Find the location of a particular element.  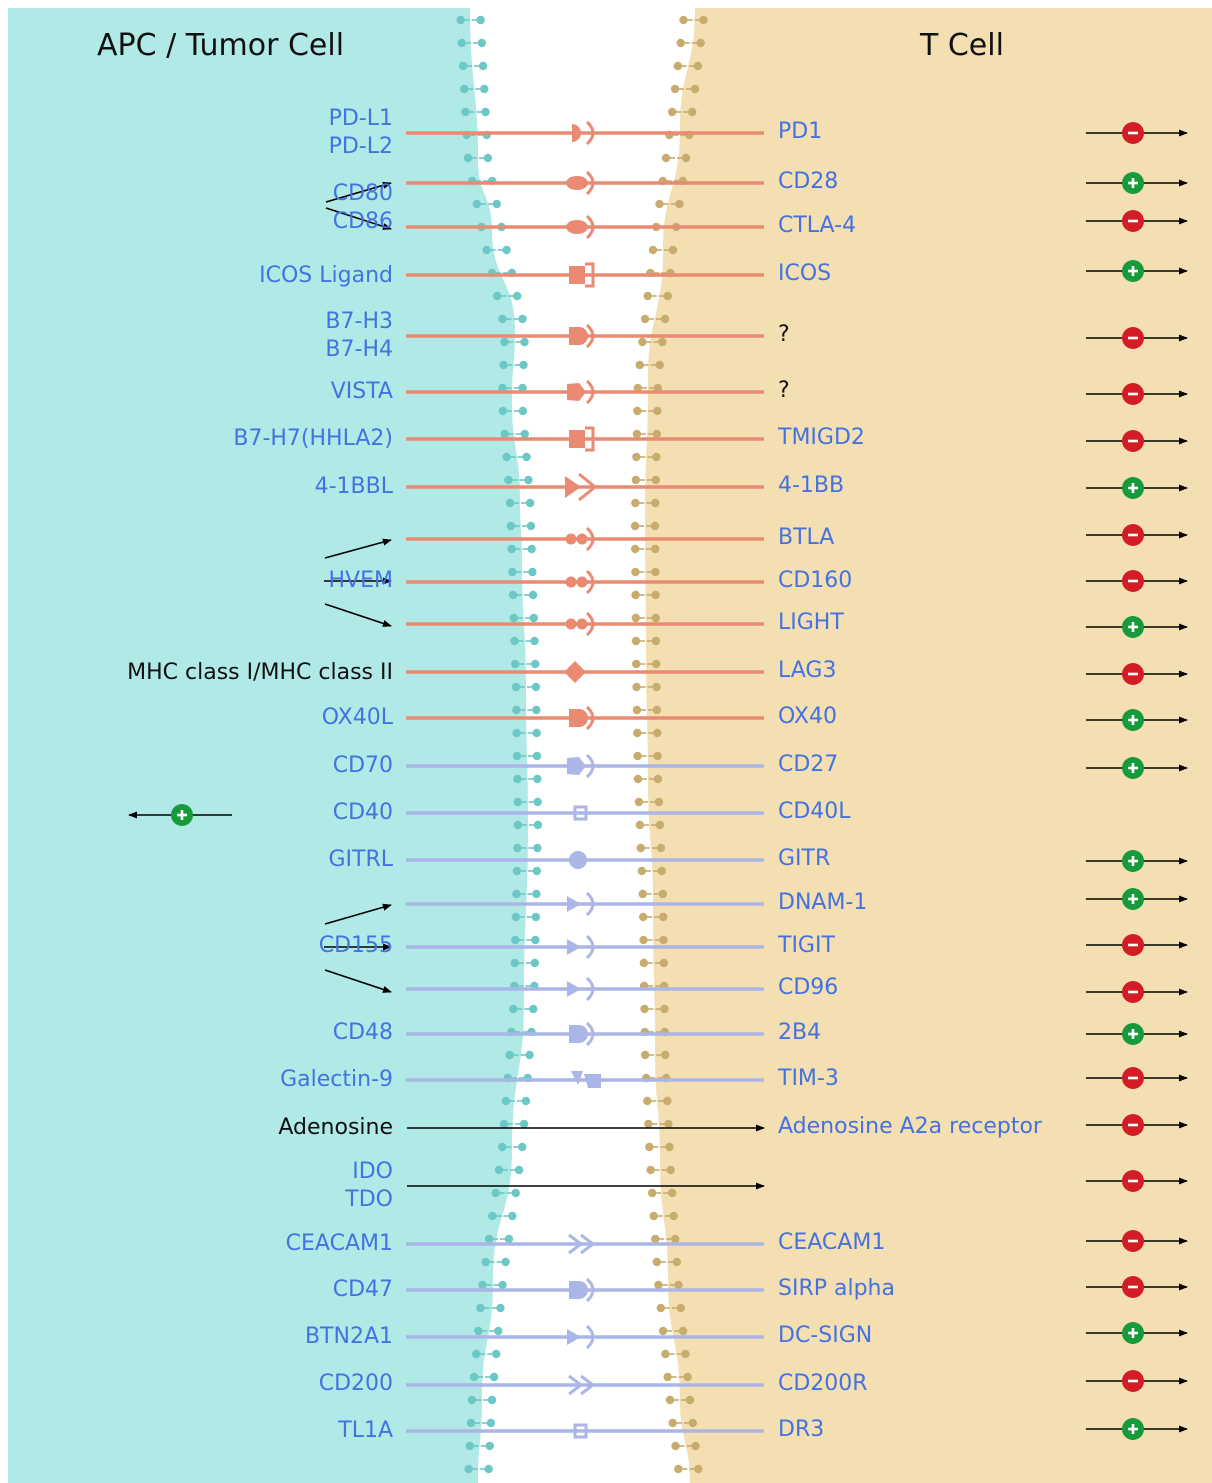

ligand-label: CD40 is located at coordinates (362, 812).